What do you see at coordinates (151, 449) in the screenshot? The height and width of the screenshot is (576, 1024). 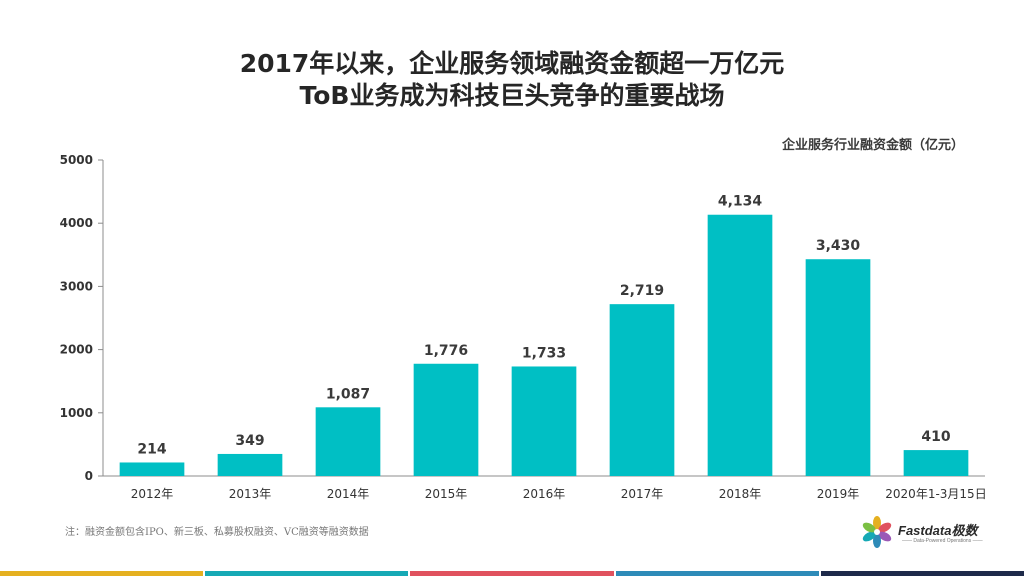 I see `data-label: 214` at bounding box center [151, 449].